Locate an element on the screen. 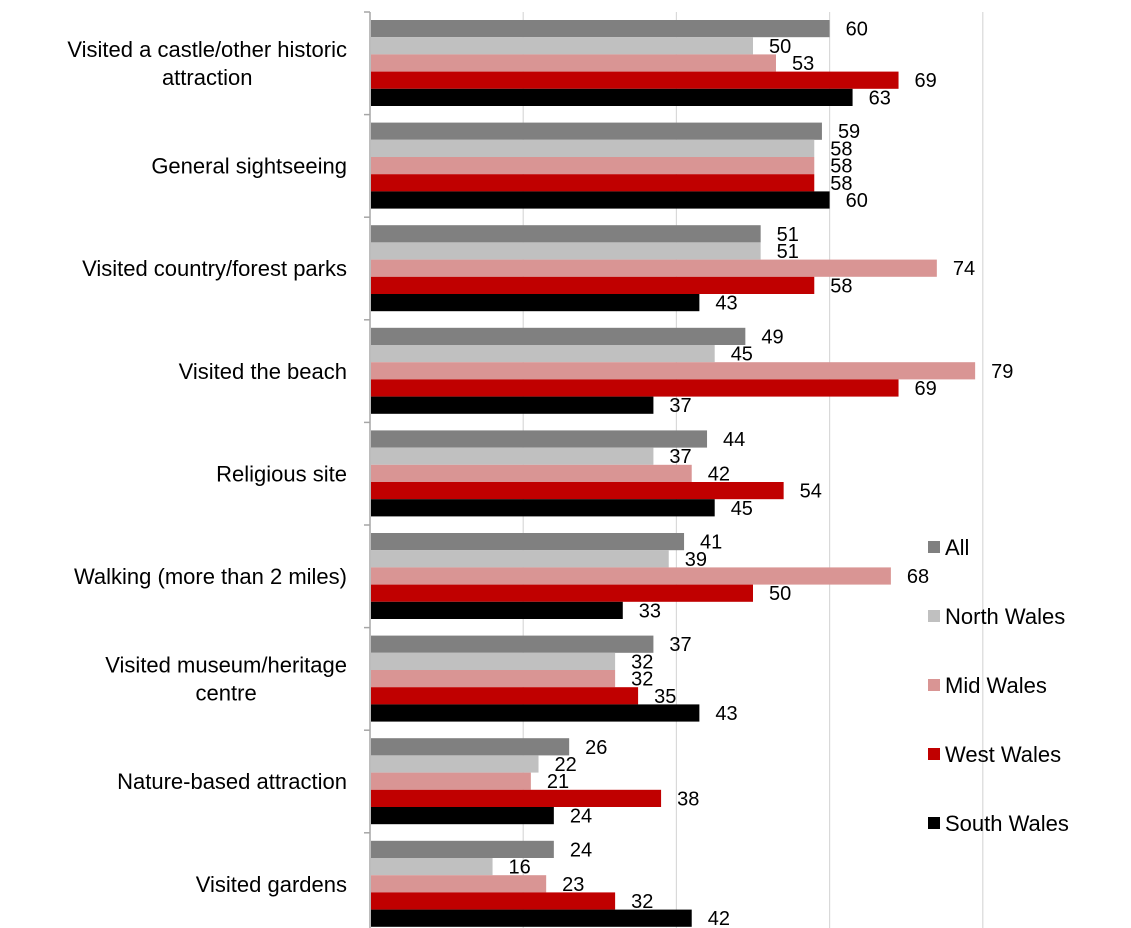  category-label: centre is located at coordinates (226, 693).